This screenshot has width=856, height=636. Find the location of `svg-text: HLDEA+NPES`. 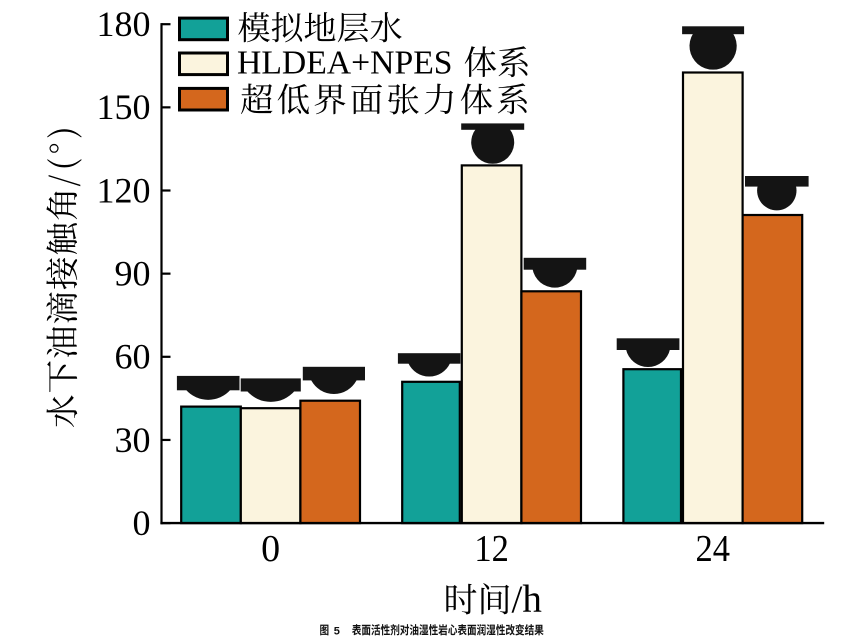

svg-text: HLDEA+NPES is located at coordinates (345, 63).